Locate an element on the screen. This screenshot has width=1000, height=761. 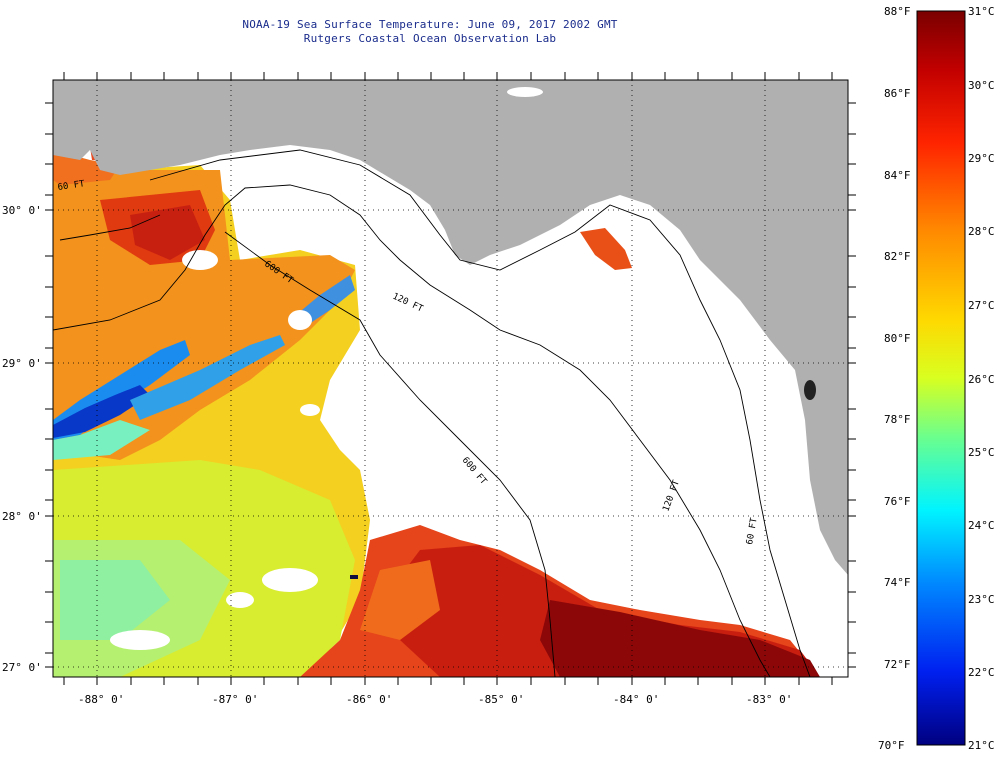
lat-label-29: 29° 0' is located at coordinates (22, 363).